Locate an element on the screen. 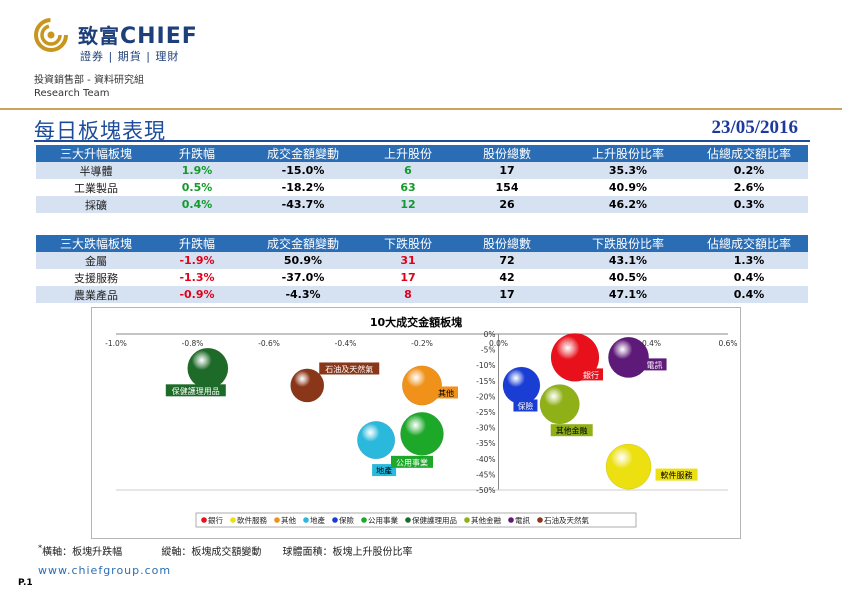  bubble-label: 石油及天然氣 is located at coordinates (349, 369).